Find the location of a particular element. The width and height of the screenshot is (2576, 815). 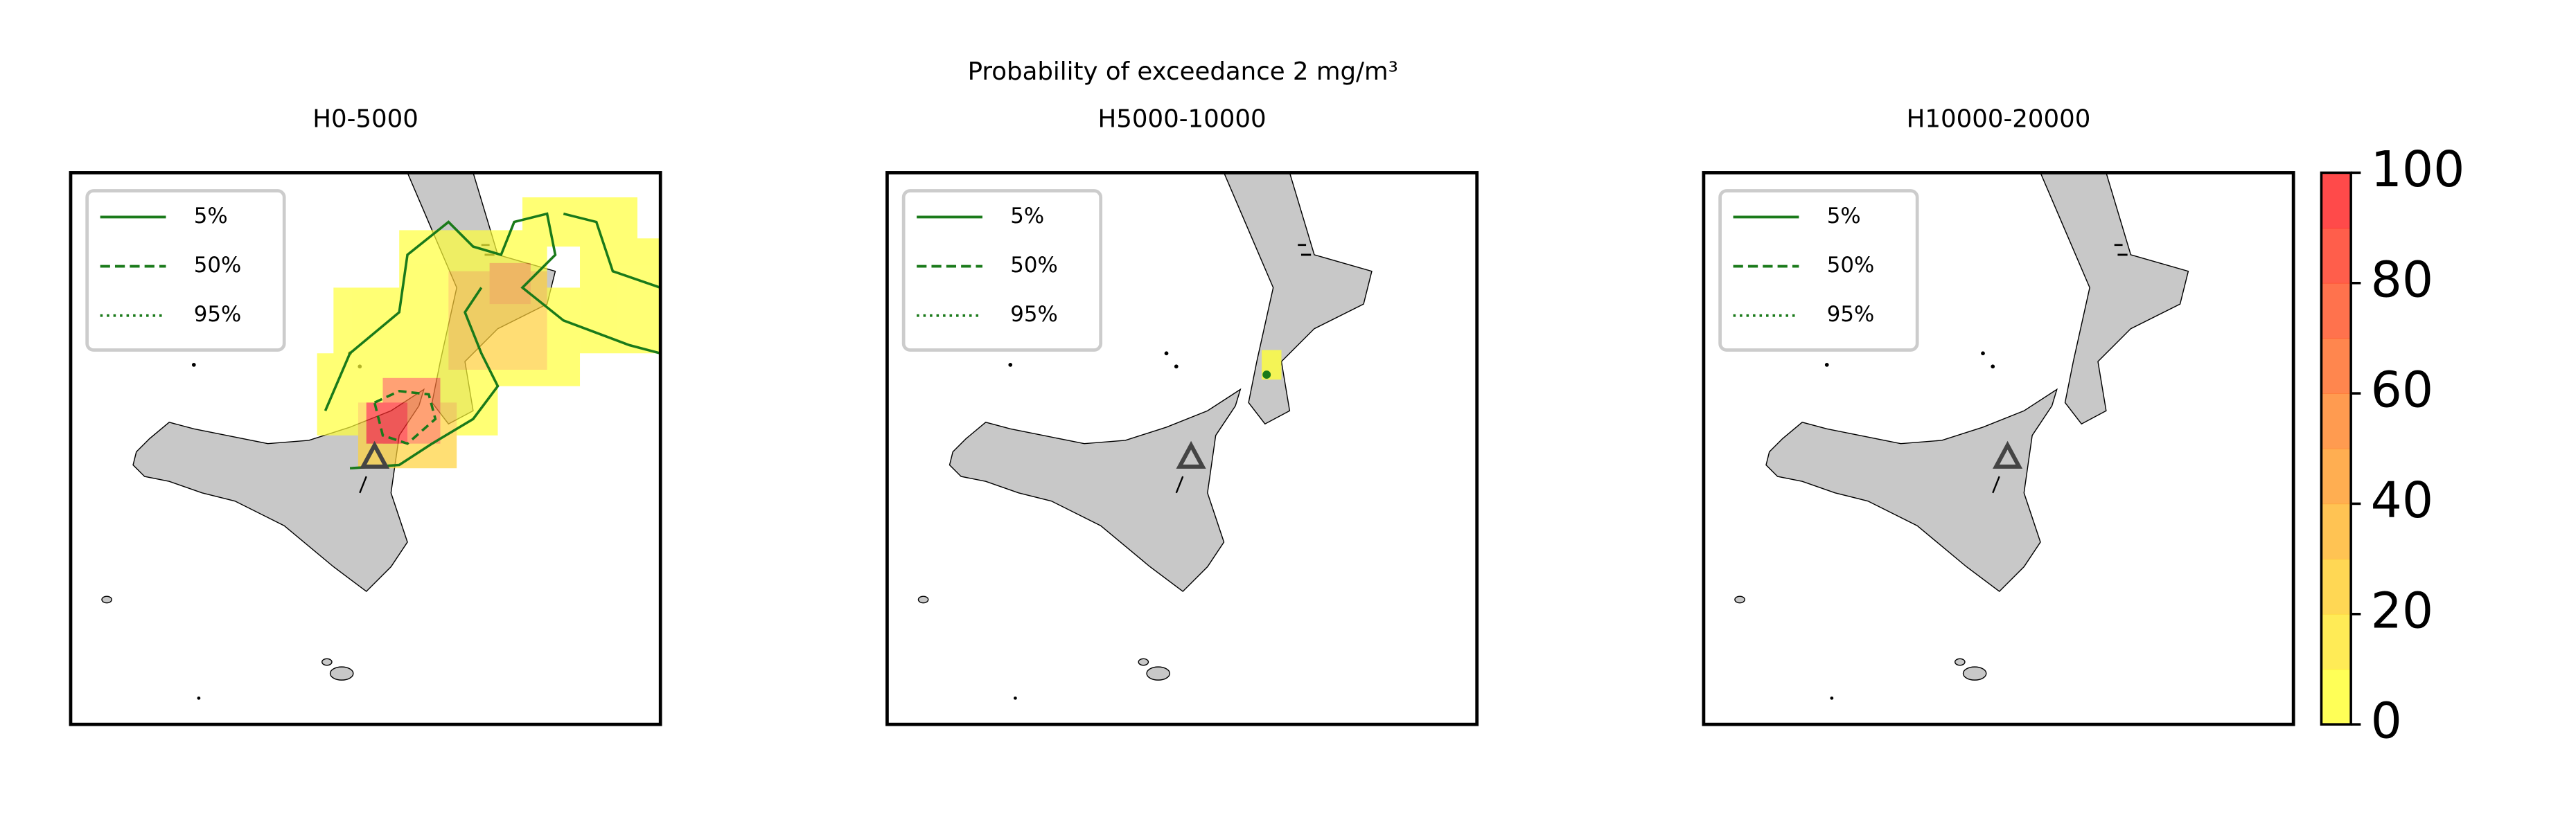

colorbar-tick-label: 20 is located at coordinates (2402, 610).